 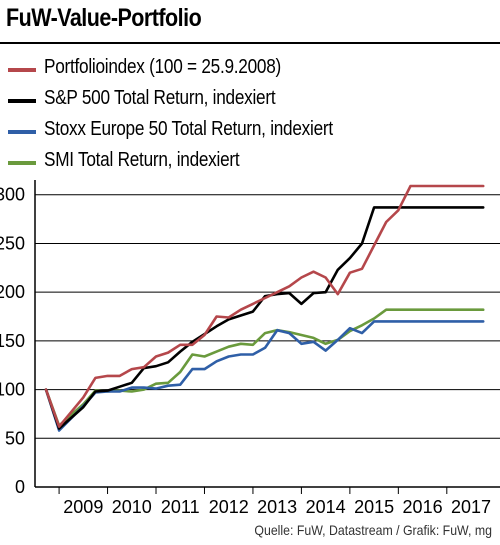 I want to click on legend-label: Stoxx Europe 50 Total Return, indexiert, so click(x=188, y=129).